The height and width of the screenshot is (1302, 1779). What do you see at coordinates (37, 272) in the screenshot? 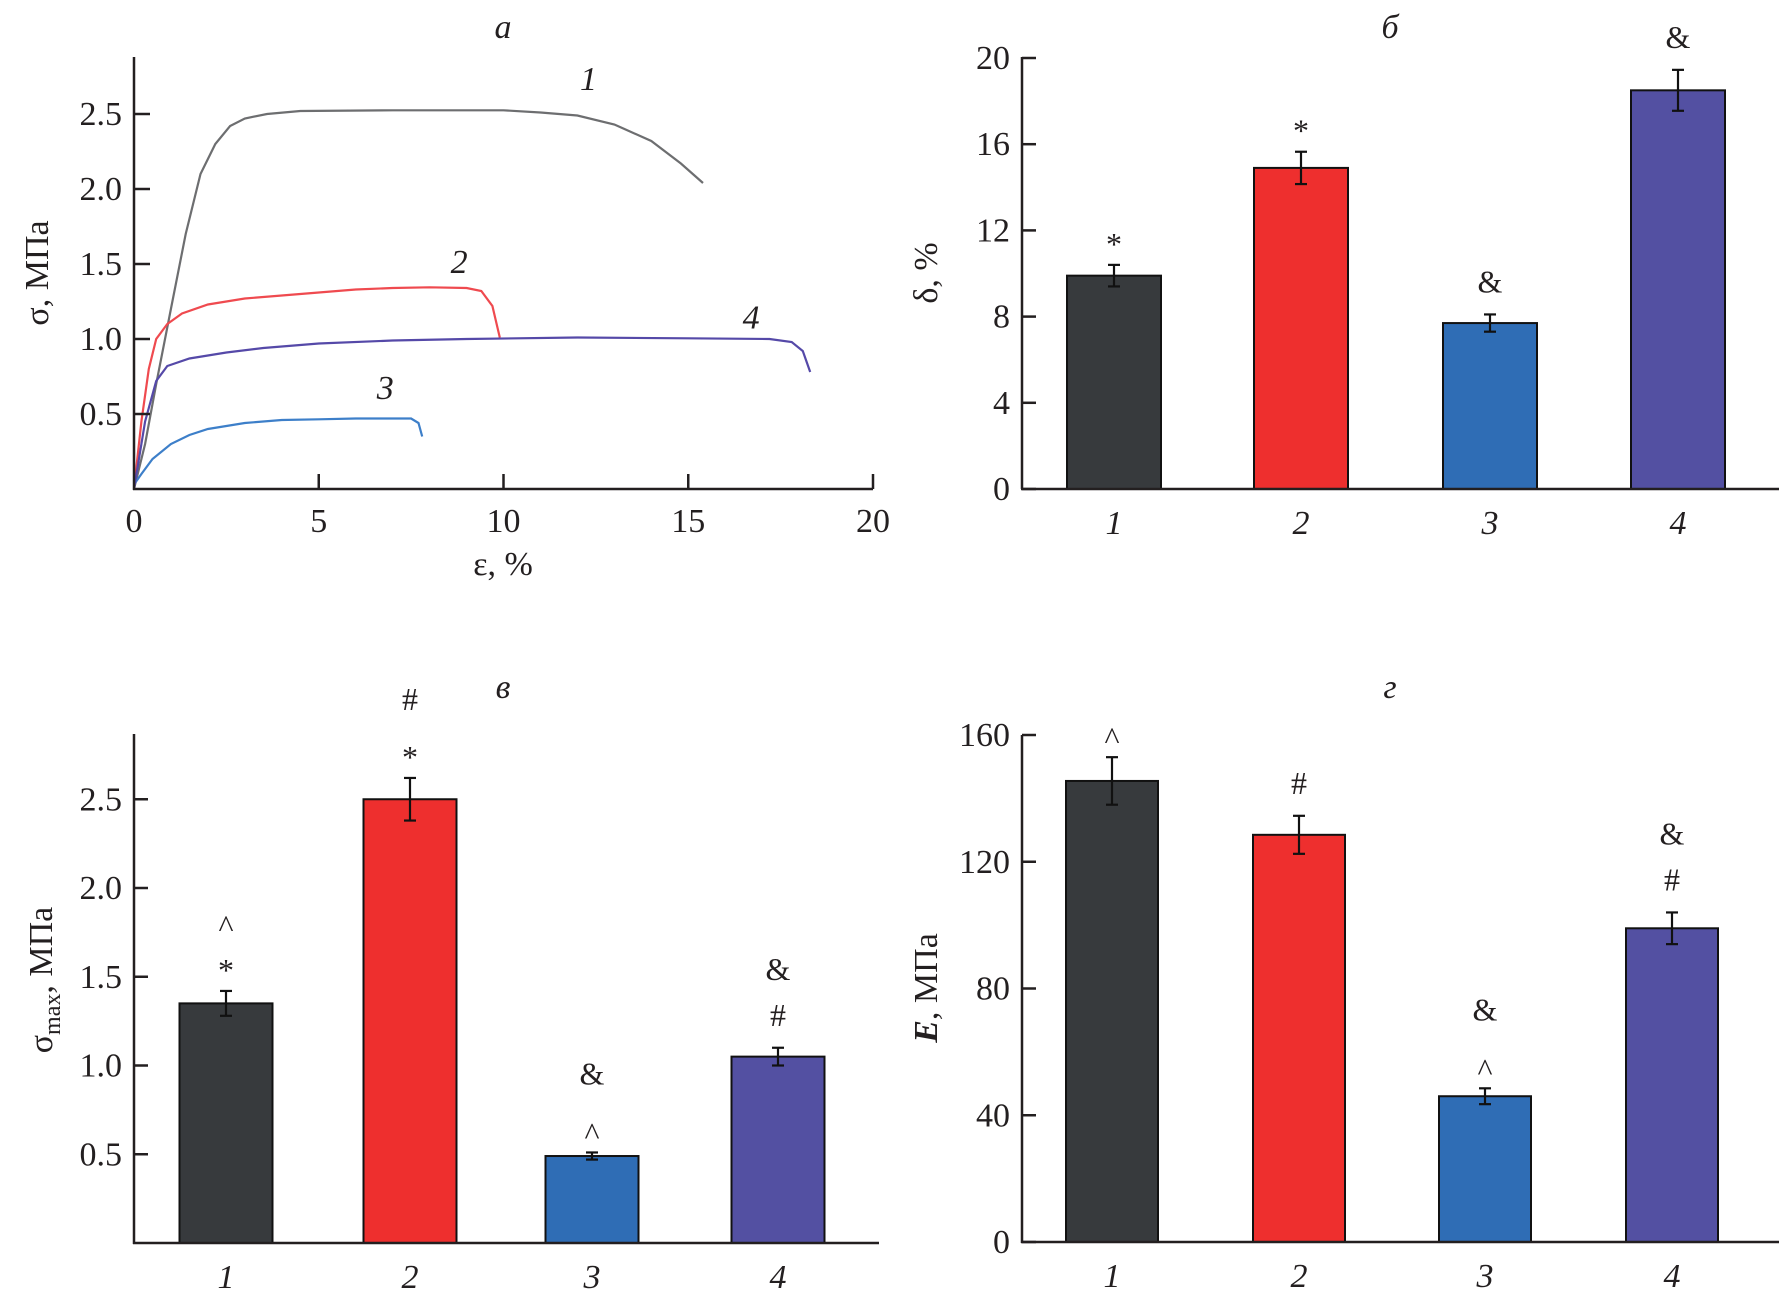
I see `y-axis-label: σ, МПа` at bounding box center [37, 272].